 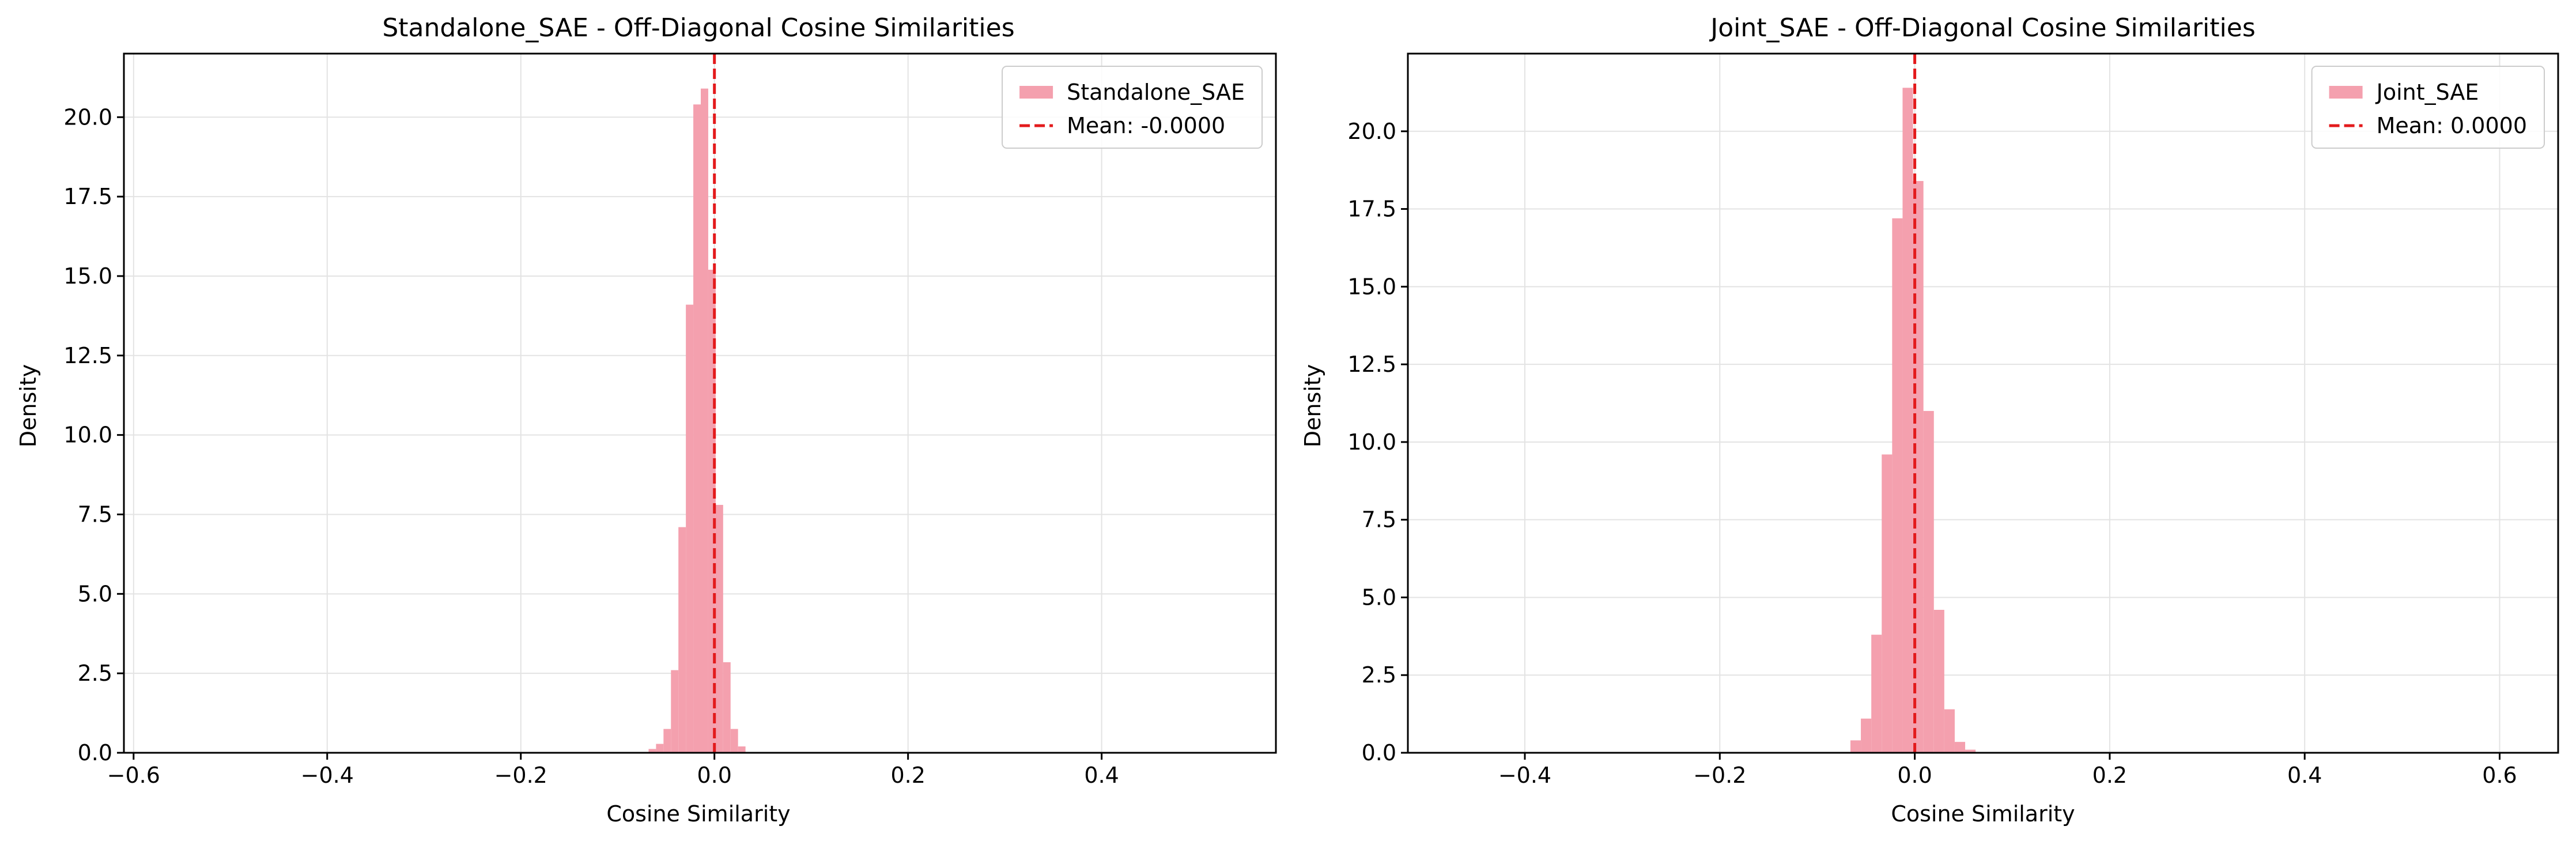 What do you see at coordinates (1156, 93) in the screenshot?
I see `legend-label-series: Standalone_SAE` at bounding box center [1156, 93].